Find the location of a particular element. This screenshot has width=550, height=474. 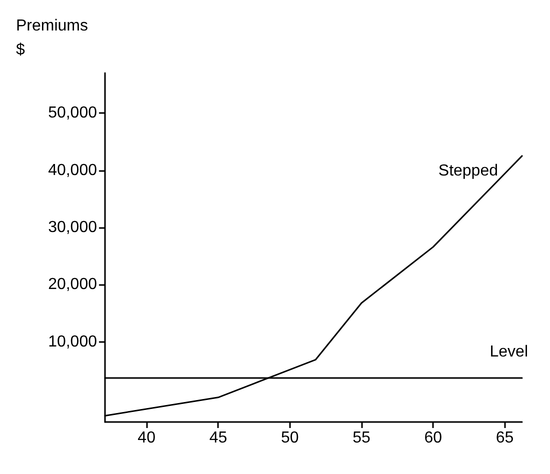

y-tick-label: 10,000 is located at coordinates (73, 341).